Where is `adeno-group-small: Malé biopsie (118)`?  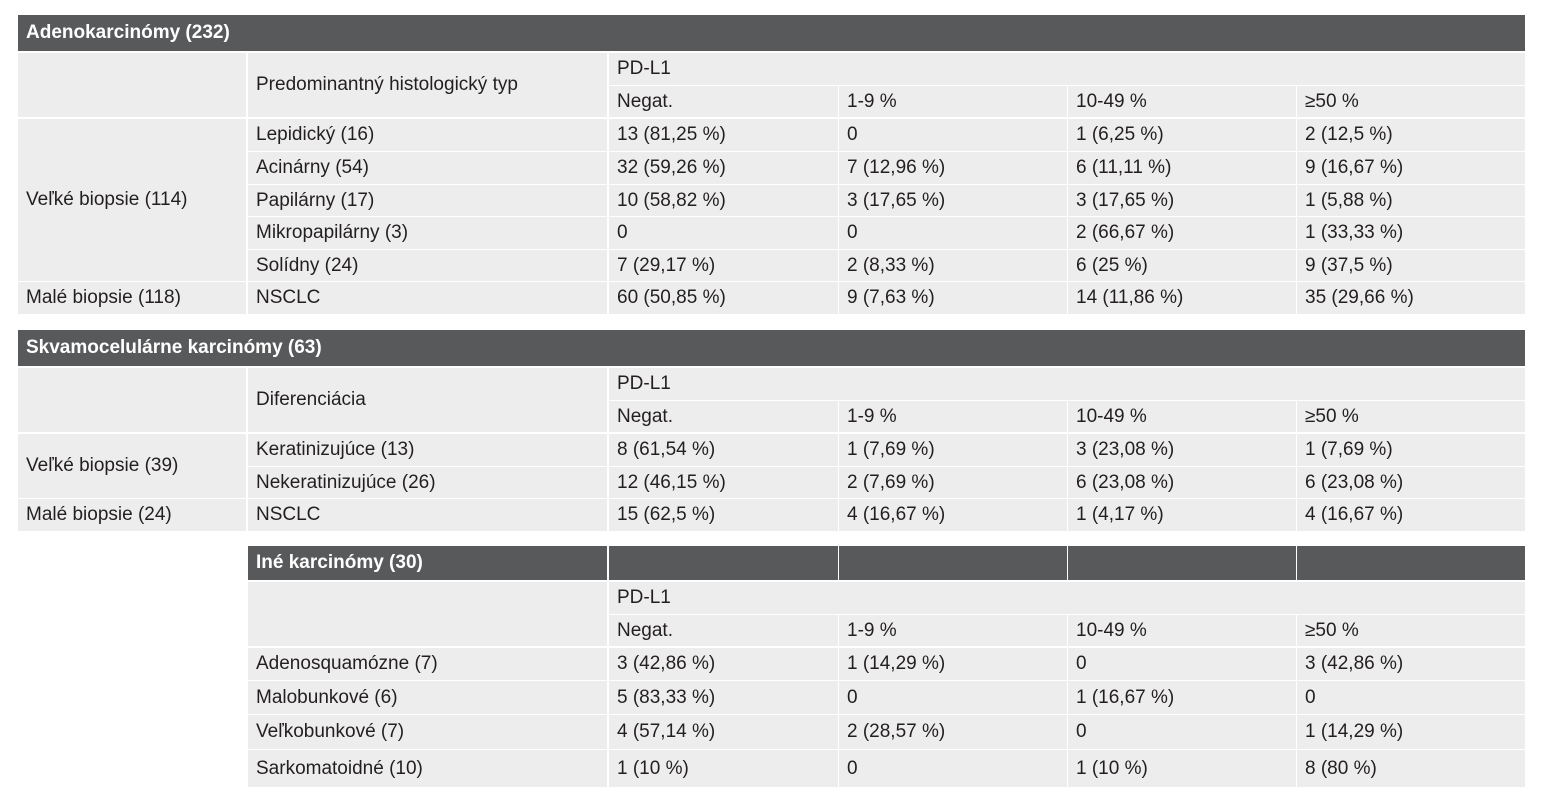
adeno-group-small: Malé biopsie (118) is located at coordinates (132, 298).